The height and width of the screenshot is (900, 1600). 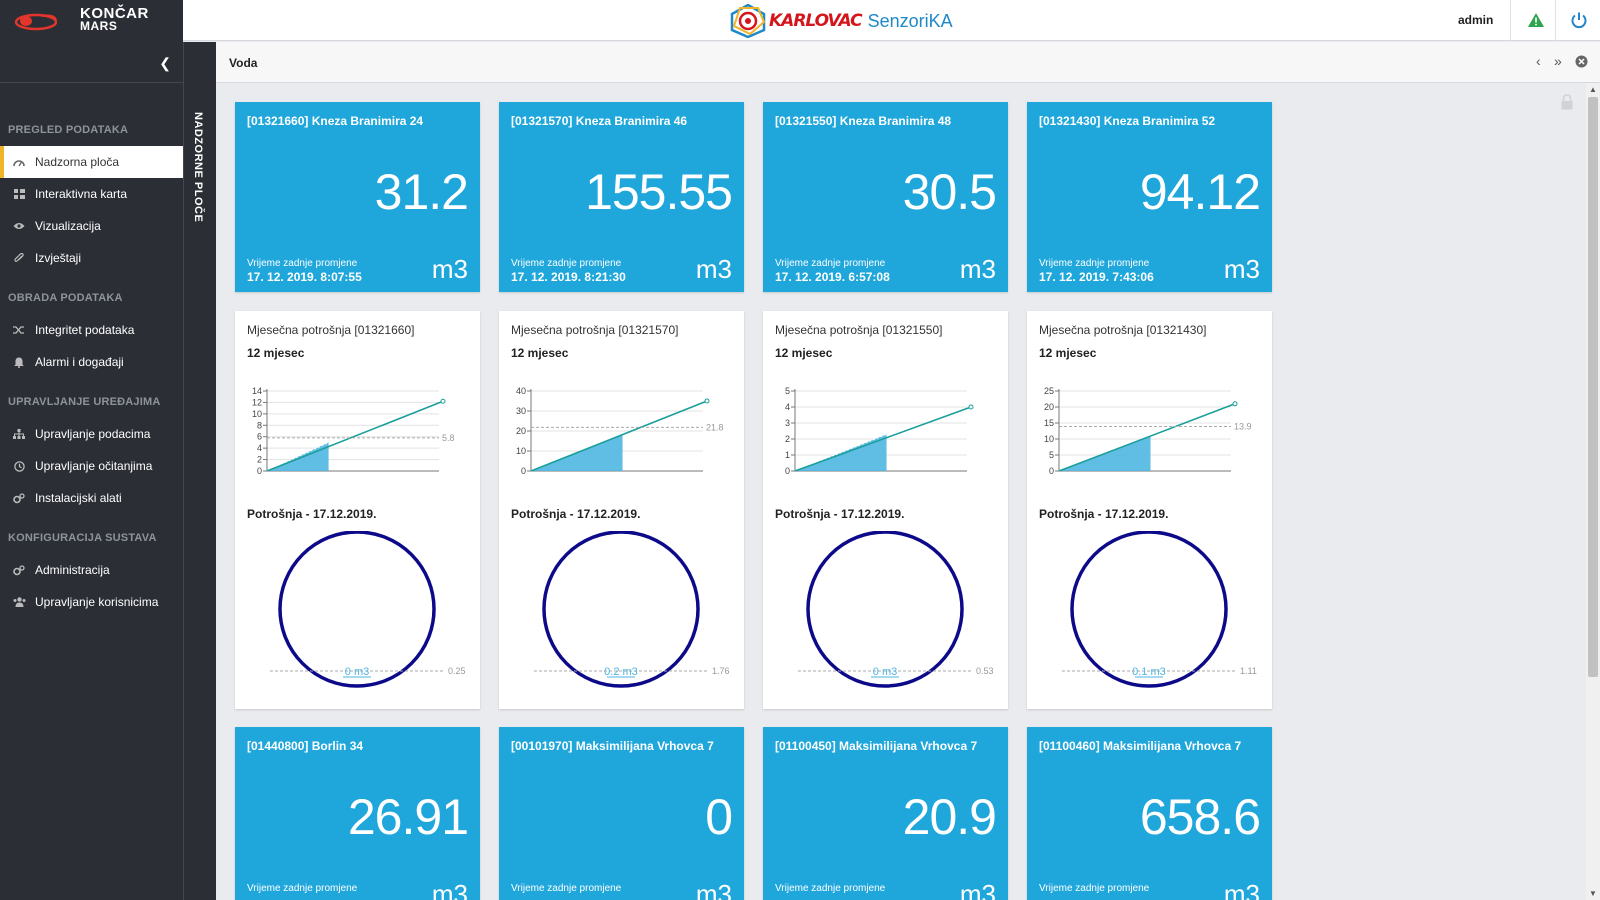 I want to click on tile-value: 20.9, so click(x=949, y=817).